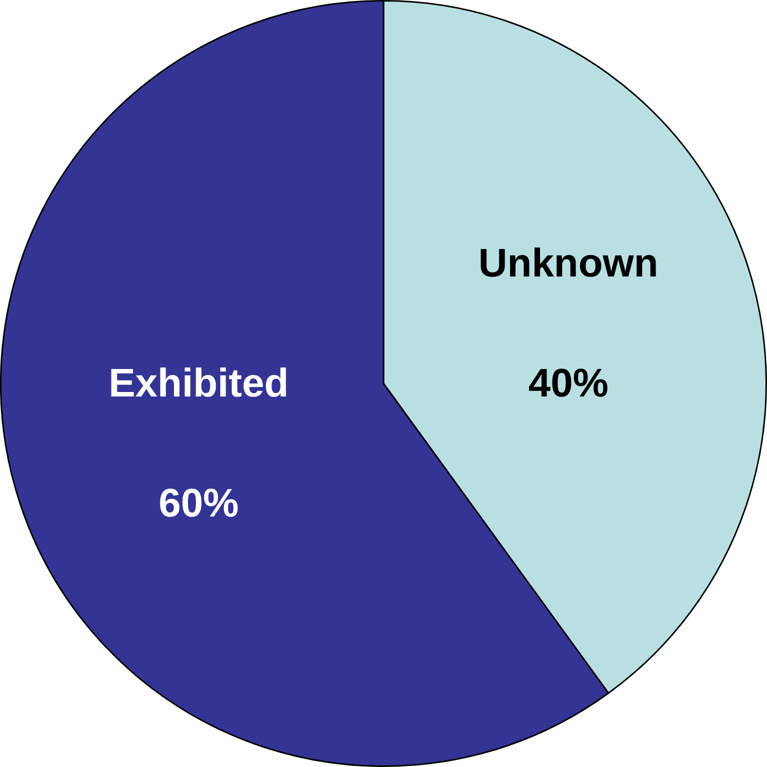  I want to click on slice-label: Unknown, so click(568, 263).